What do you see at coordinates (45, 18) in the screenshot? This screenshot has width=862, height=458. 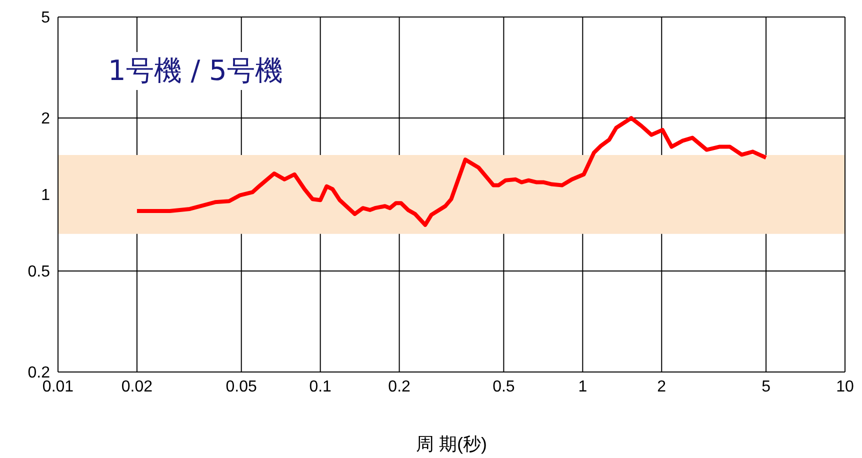 I see `y-tick-label: 5` at bounding box center [45, 18].